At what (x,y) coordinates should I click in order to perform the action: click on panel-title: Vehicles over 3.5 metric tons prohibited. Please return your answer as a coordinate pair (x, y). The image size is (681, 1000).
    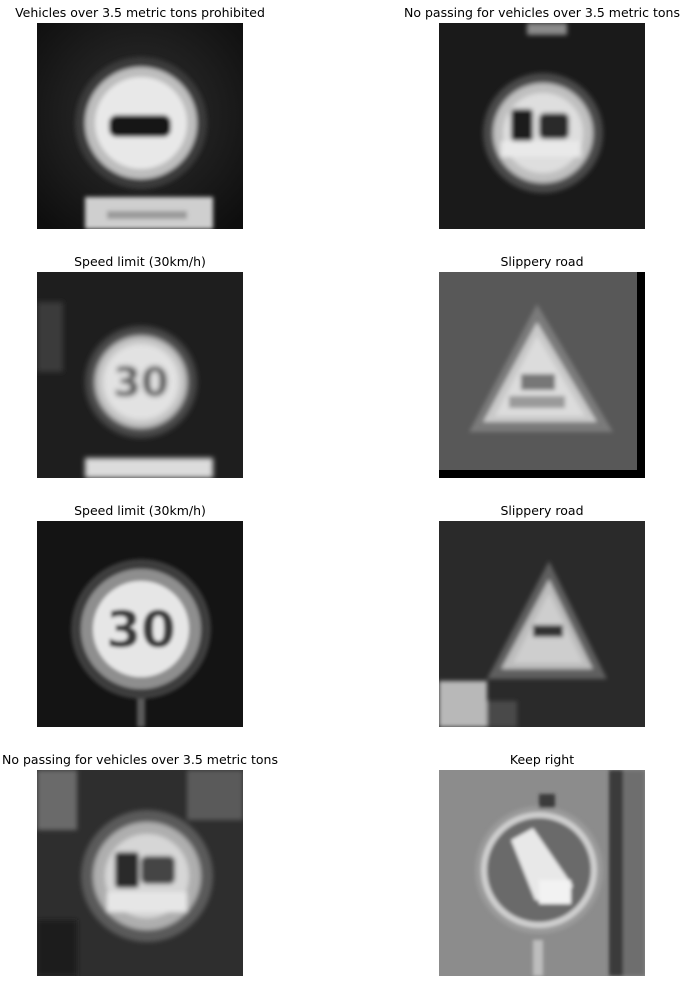
    Looking at the image, I should click on (140, 12).